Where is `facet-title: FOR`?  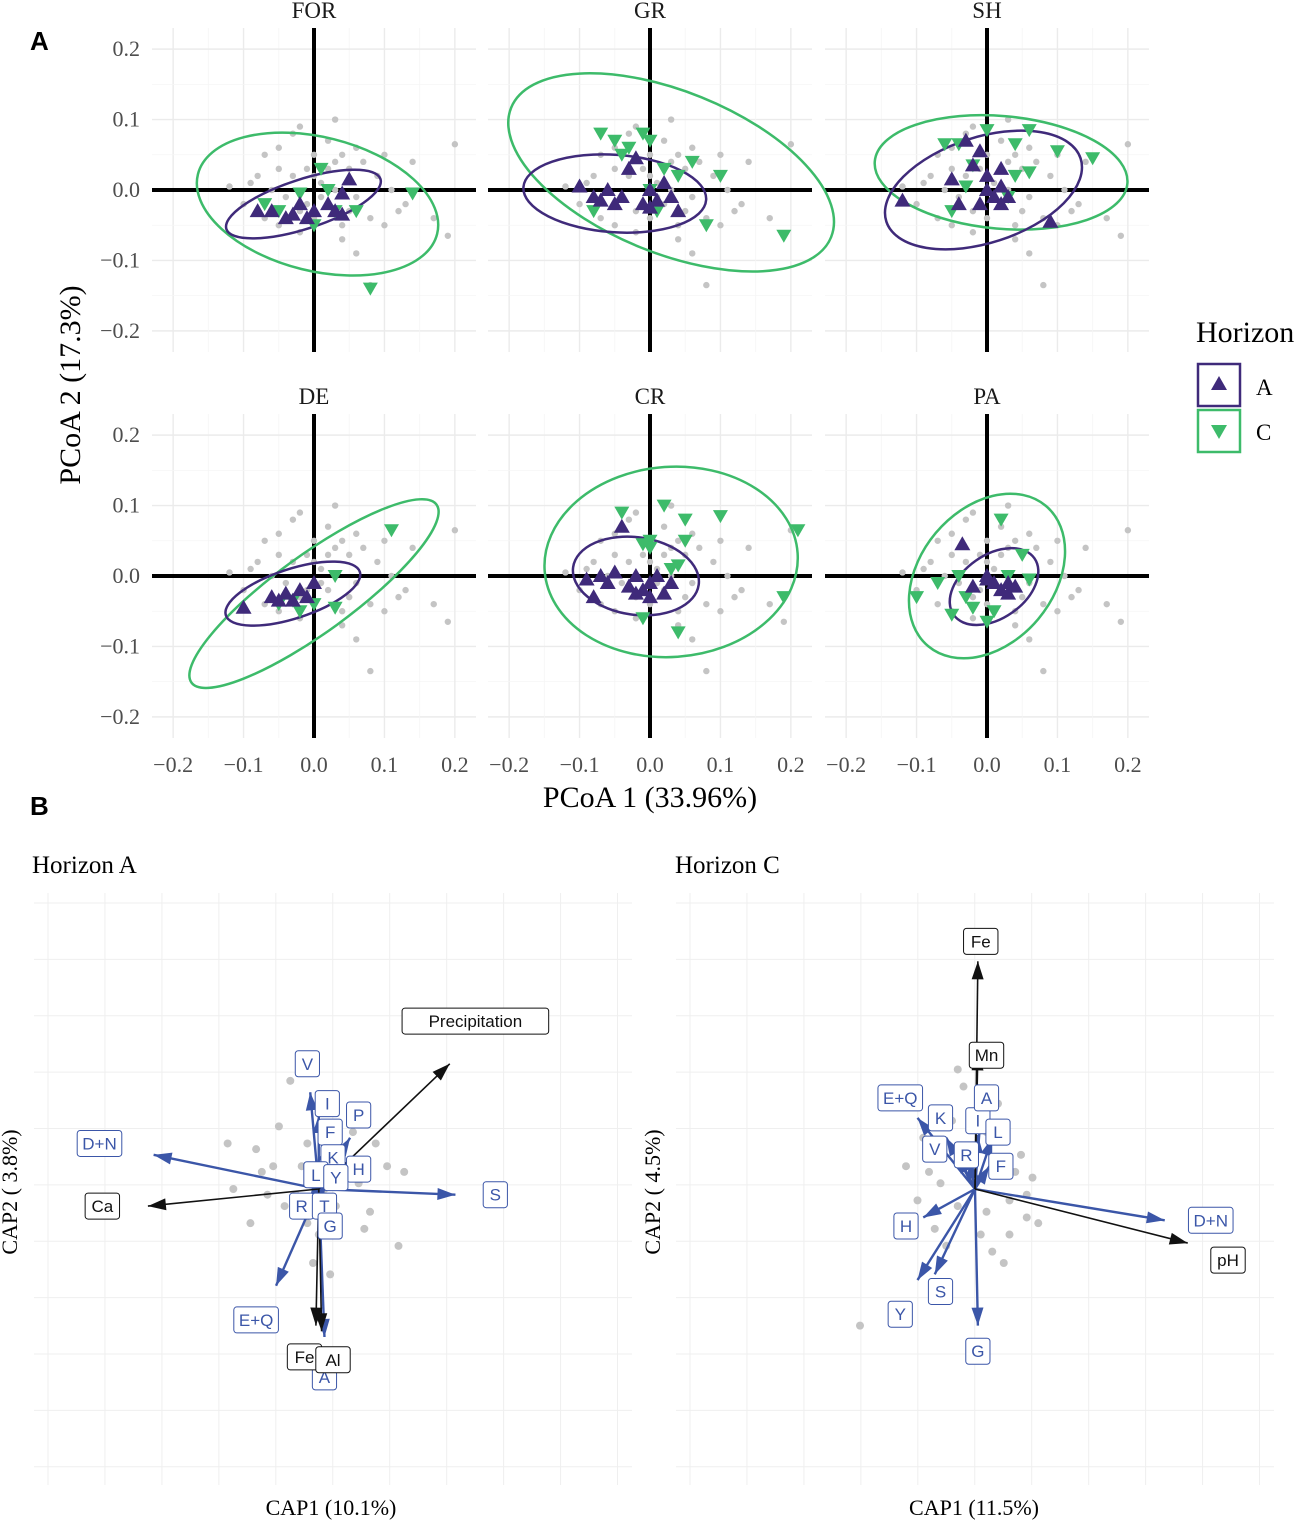
facet-title: FOR is located at coordinates (314, 11).